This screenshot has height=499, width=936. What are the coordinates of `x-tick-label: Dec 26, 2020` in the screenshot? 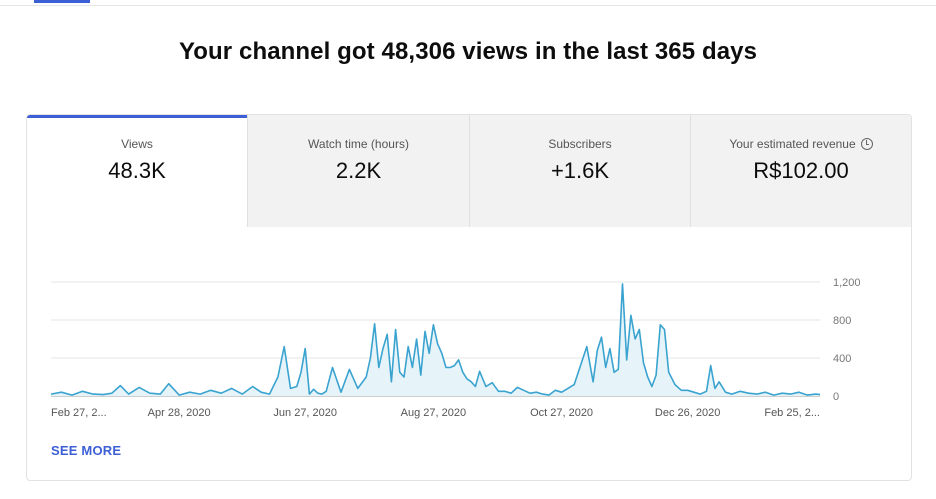 It's located at (687, 413).